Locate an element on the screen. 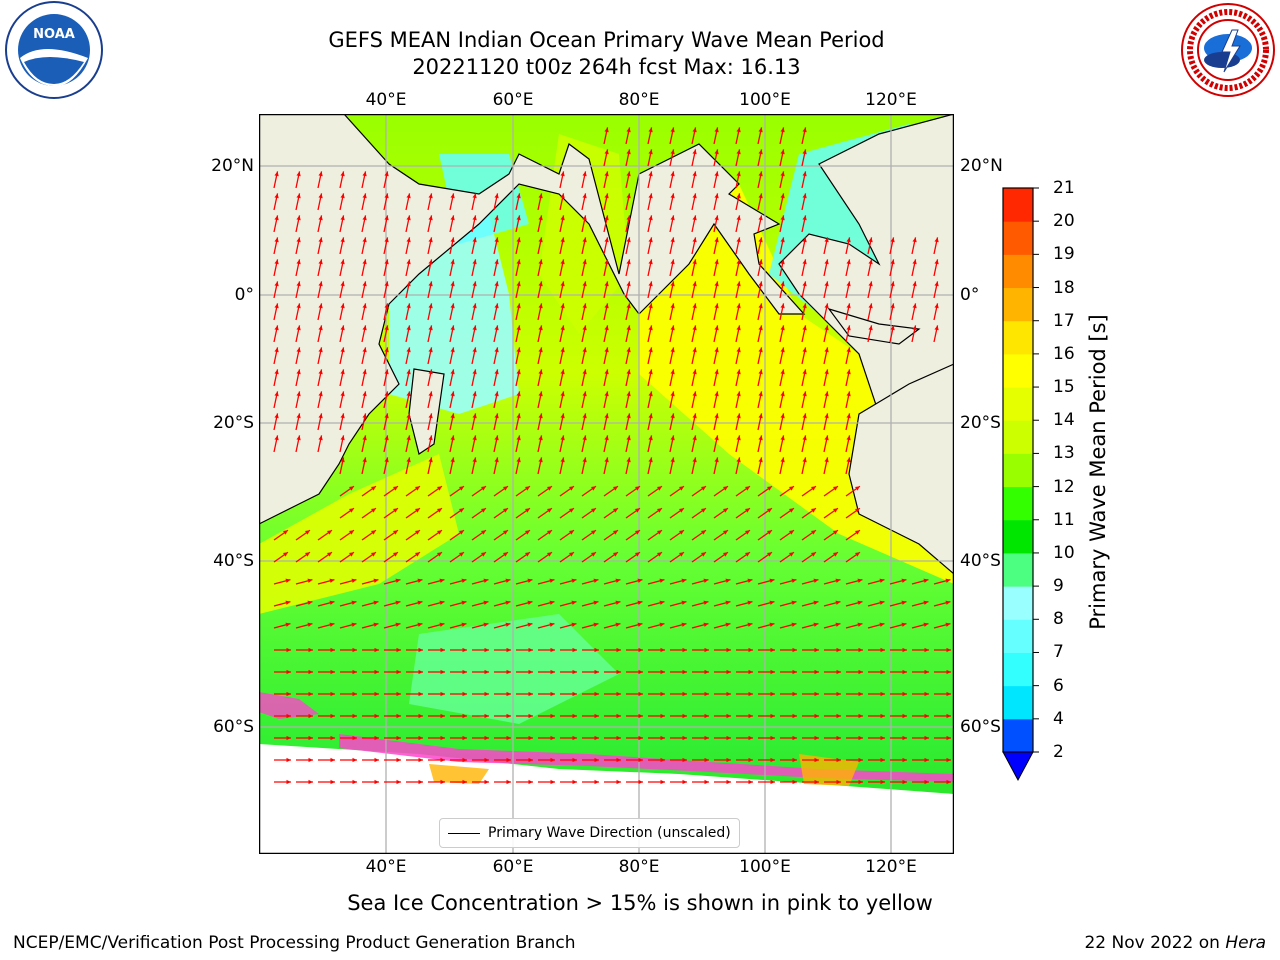  colorbar-extend-arrow is located at coordinates (1018, 766).